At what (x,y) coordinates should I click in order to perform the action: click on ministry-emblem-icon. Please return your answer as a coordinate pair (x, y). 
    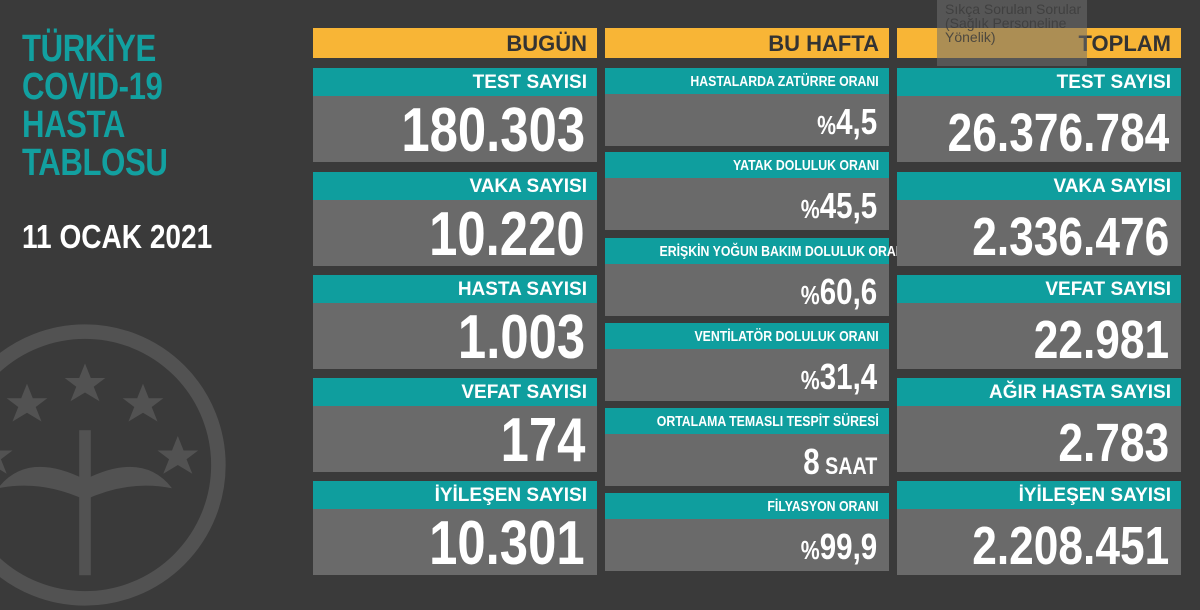
    Looking at the image, I should click on (113, 465).